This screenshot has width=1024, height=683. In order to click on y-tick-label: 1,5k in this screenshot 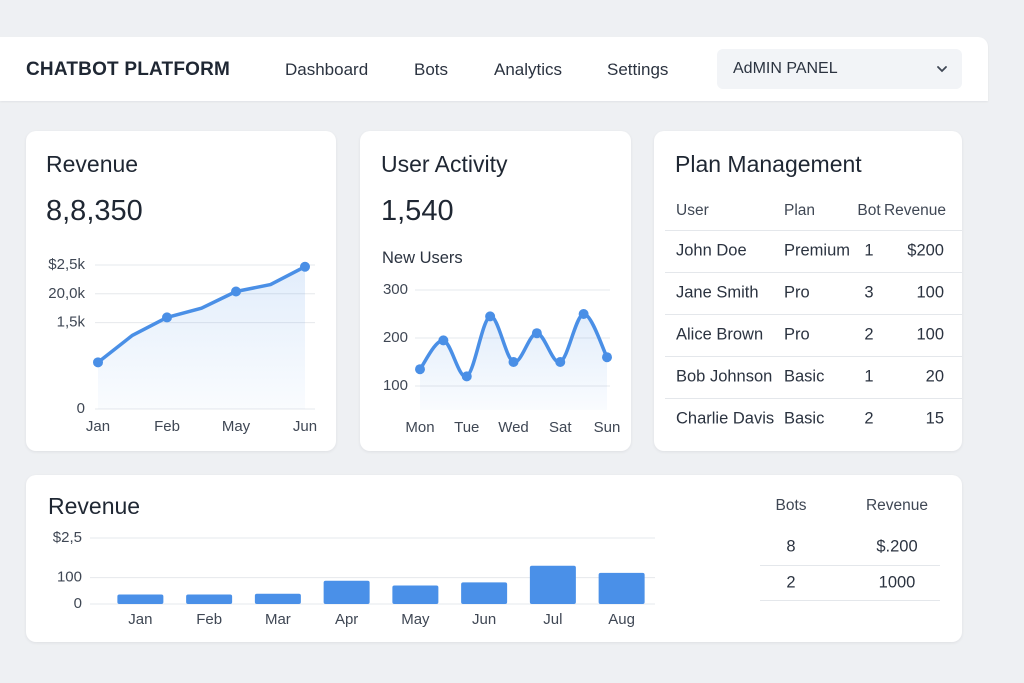, I will do `click(71, 322)`.